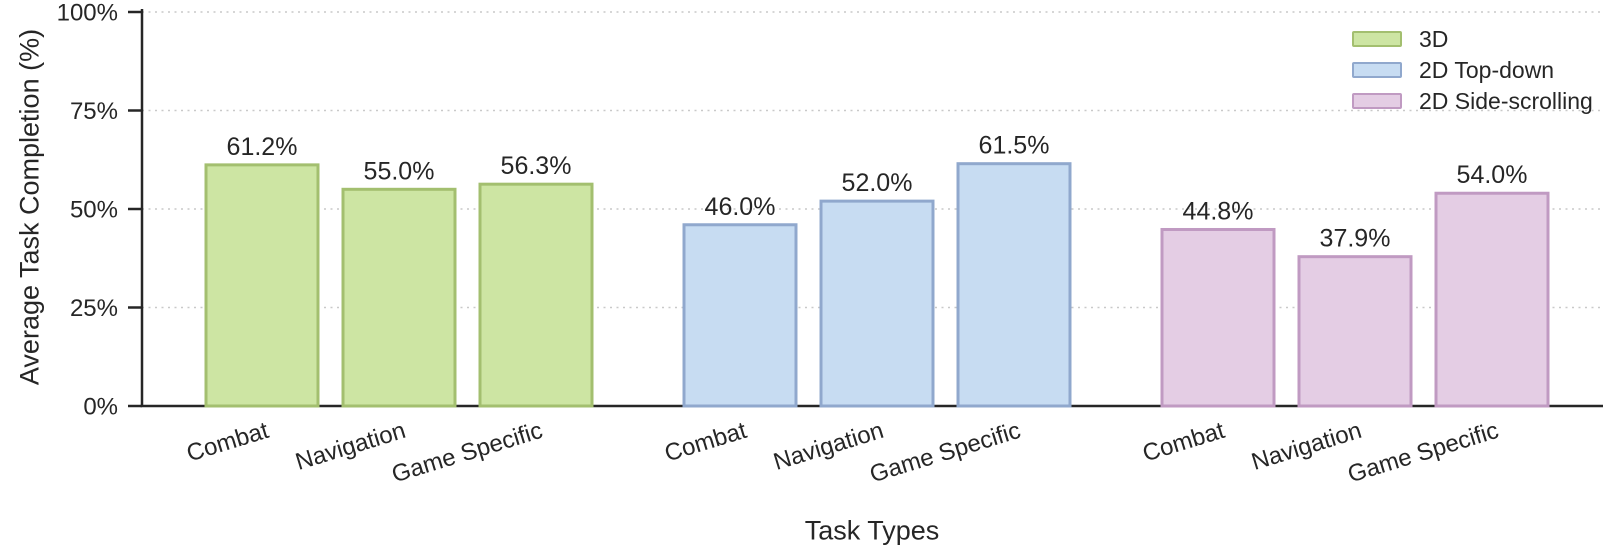 The height and width of the screenshot is (555, 1614). What do you see at coordinates (1218, 211) in the screenshot?
I see `bar-value-label-2d-side-scrolling-combat: 44.8%` at bounding box center [1218, 211].